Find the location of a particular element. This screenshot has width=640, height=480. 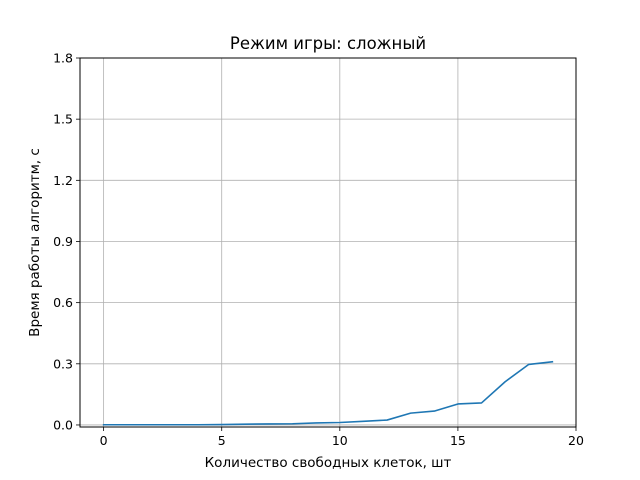

y-tick-label: 0.3 is located at coordinates (63, 363).